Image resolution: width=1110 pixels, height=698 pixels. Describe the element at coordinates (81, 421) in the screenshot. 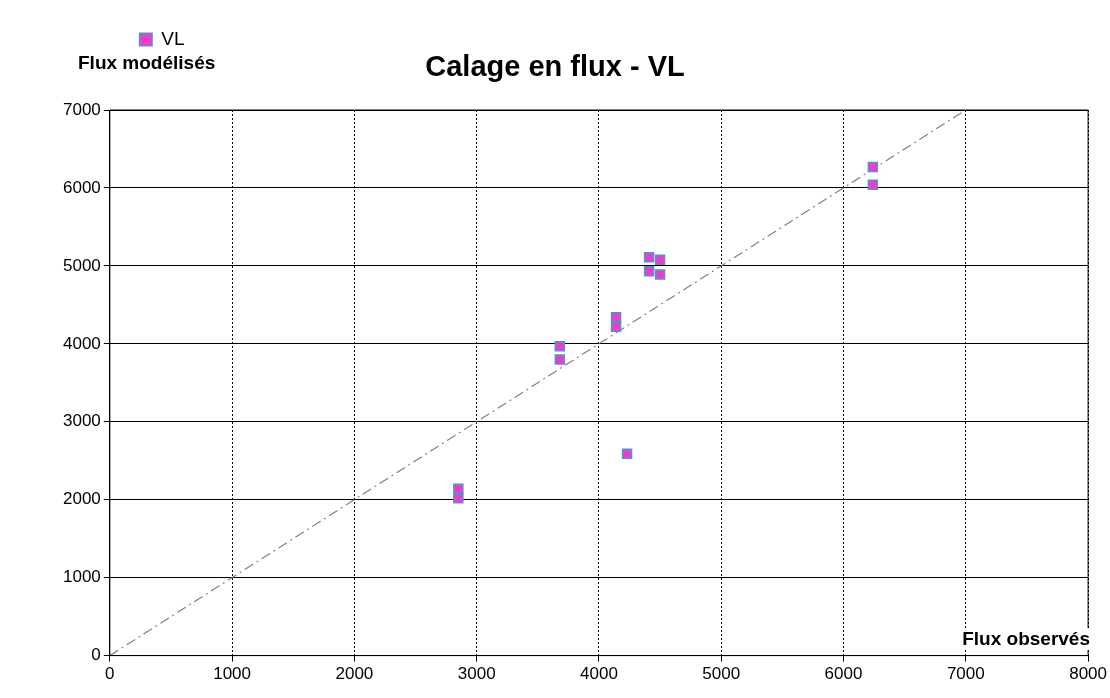

I see `y-tick-label: 3000` at that location.